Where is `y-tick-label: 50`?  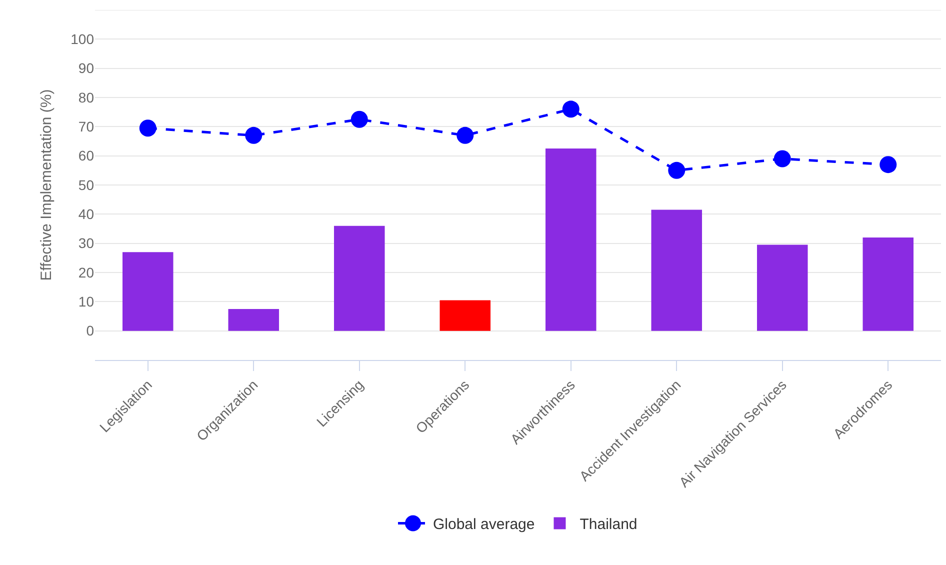 y-tick-label: 50 is located at coordinates (86, 184).